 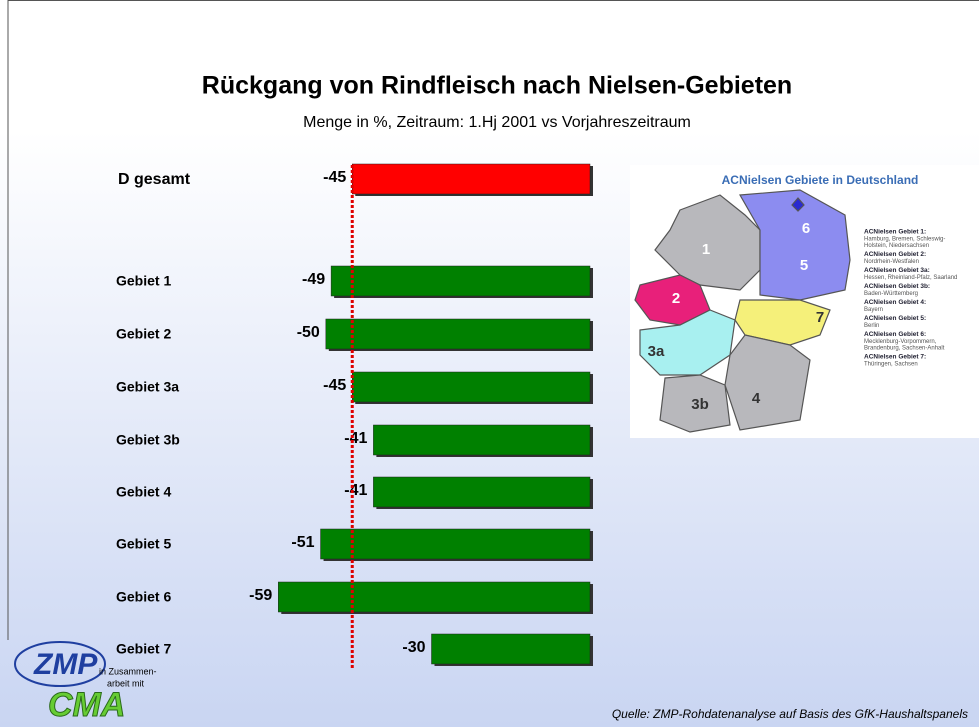 I want to click on region-label: 2, so click(x=676, y=298).